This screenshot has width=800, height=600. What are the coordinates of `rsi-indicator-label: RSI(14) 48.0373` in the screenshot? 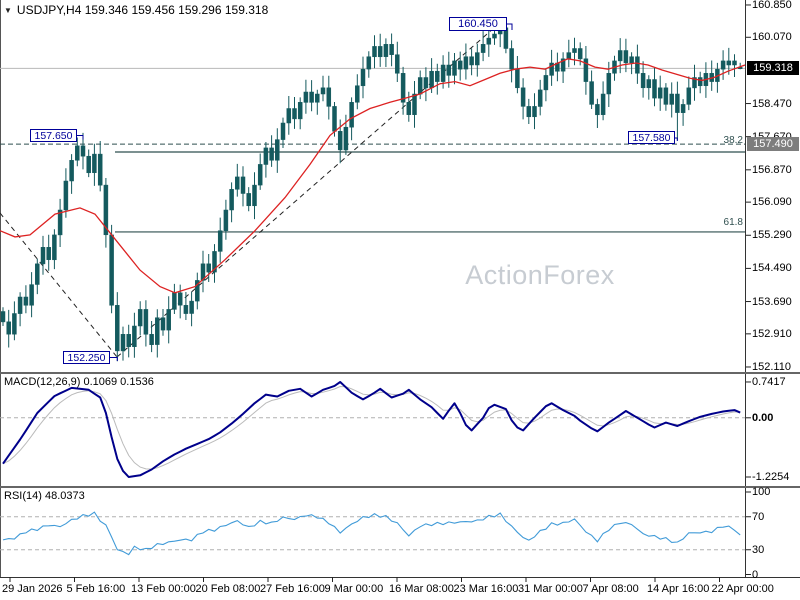 It's located at (44, 496).